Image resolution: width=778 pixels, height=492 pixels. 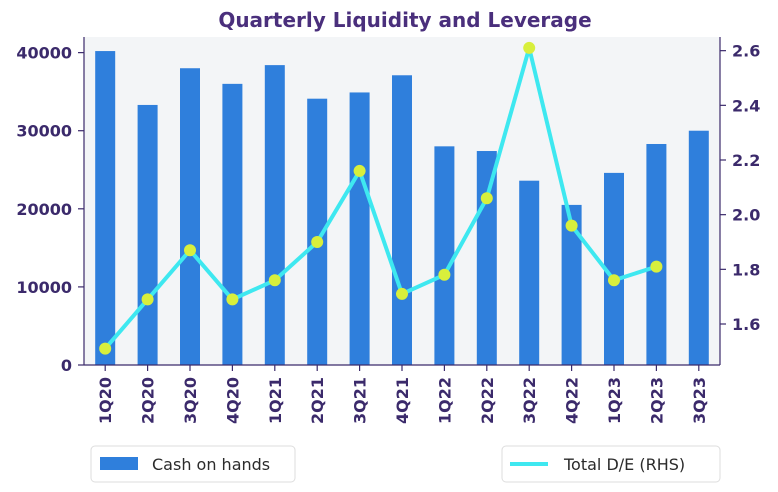 What do you see at coordinates (444, 400) in the screenshot?
I see `x-tick-label-1q22: 1Q22` at bounding box center [444, 400].